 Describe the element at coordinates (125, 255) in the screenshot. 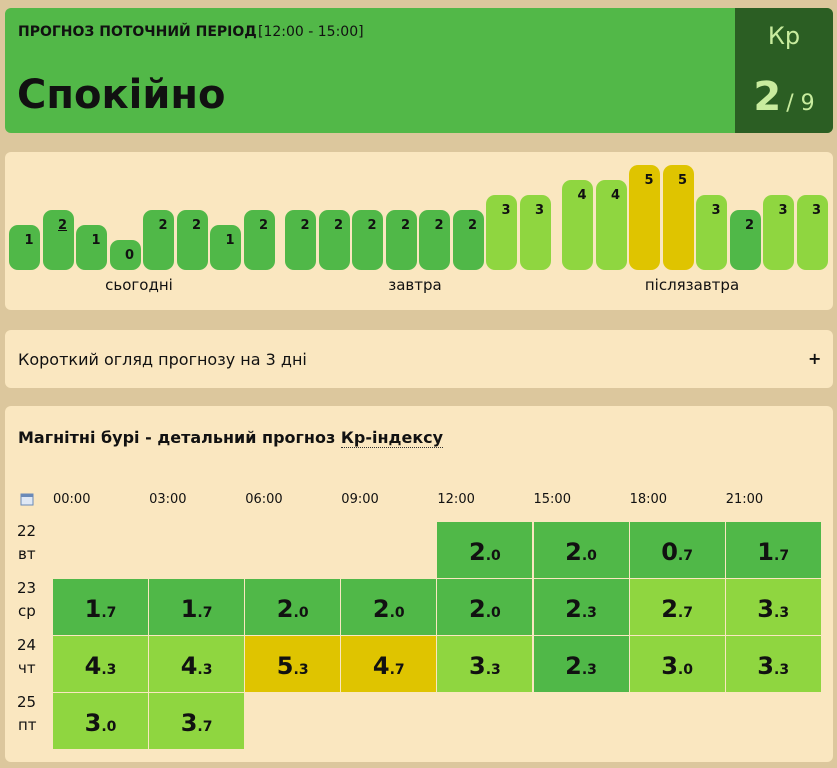

I see `kp-bar: 0` at that location.